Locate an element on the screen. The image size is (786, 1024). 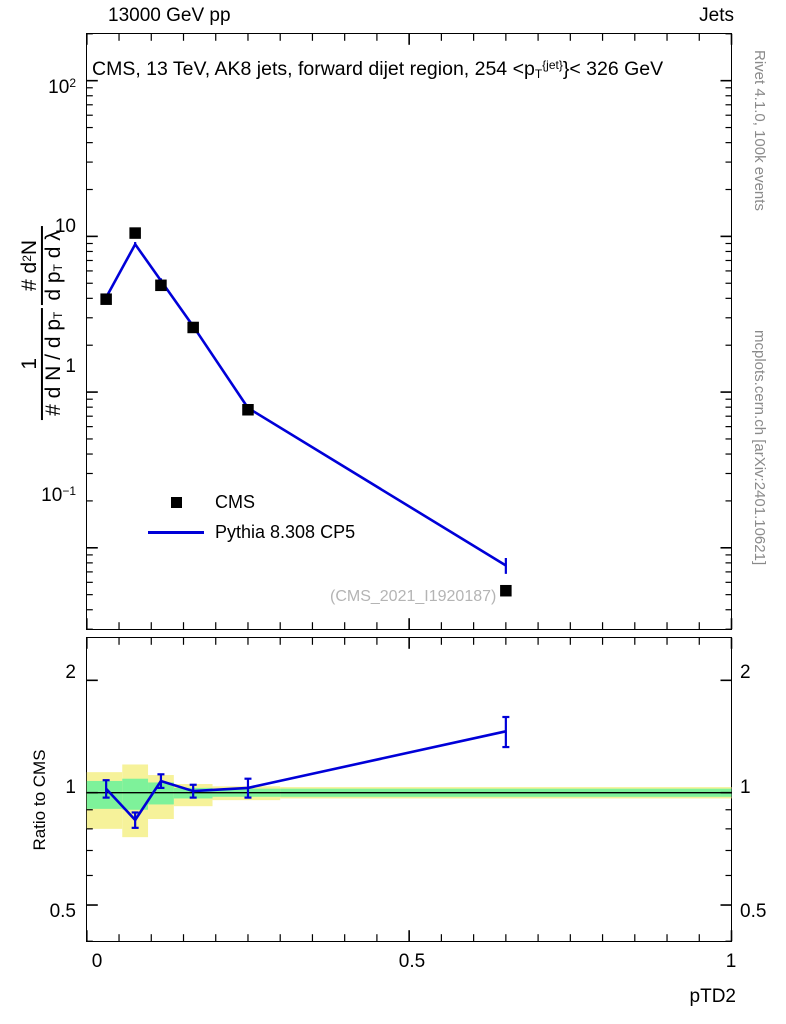
xtick-label-0: 0 is located at coordinates (97, 961).